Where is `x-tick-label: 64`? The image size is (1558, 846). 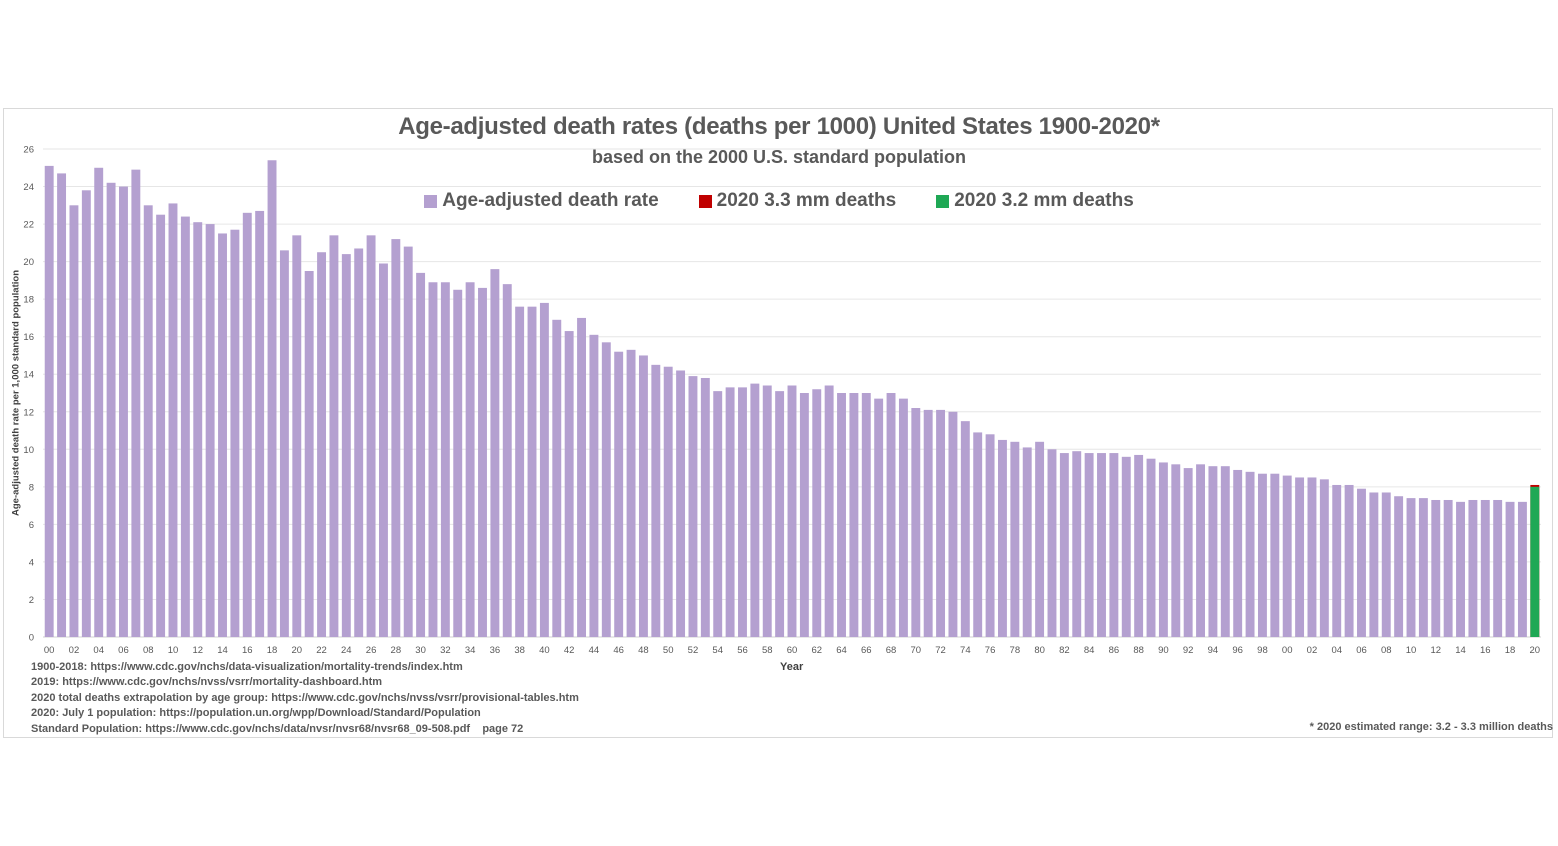 x-tick-label: 64 is located at coordinates (841, 650).